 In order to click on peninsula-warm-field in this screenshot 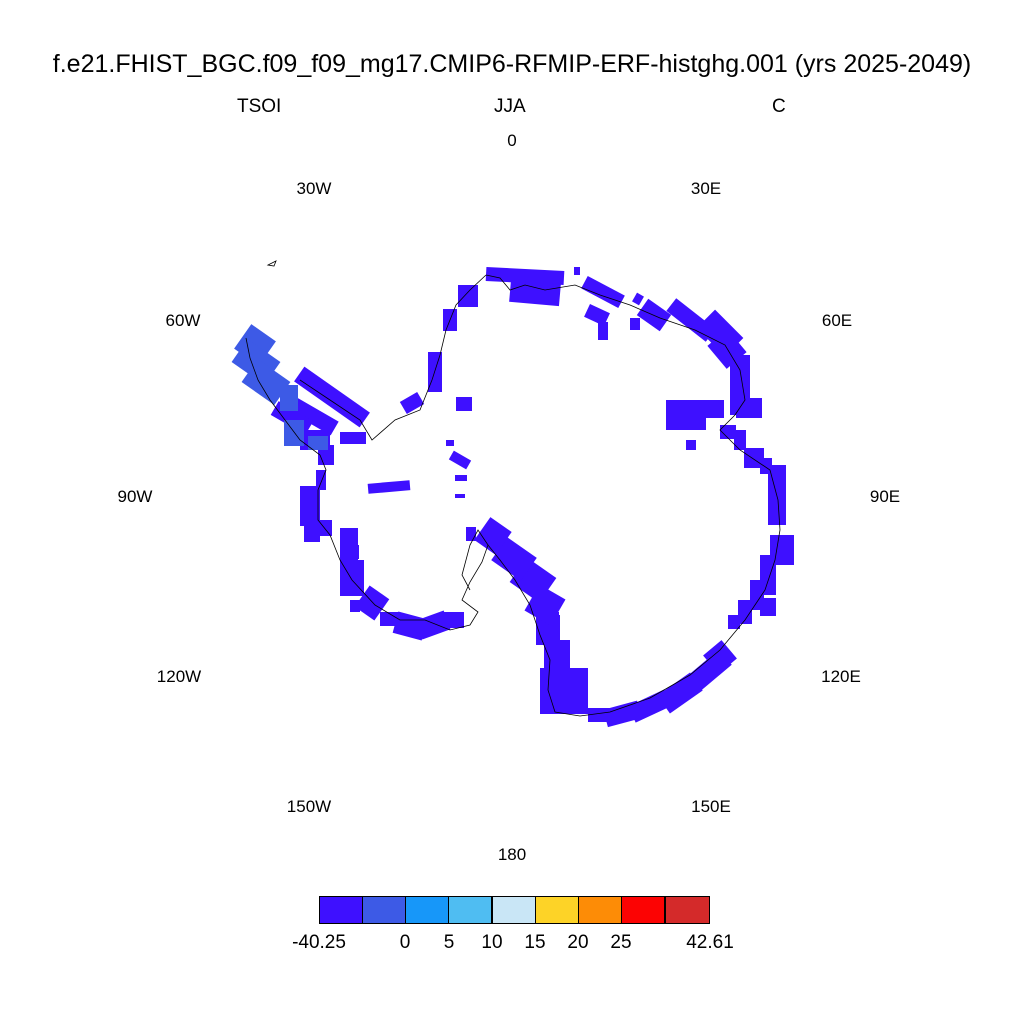, I will do `click(279, 387)`.